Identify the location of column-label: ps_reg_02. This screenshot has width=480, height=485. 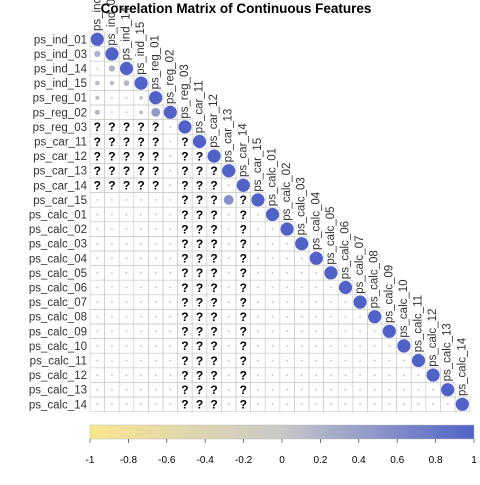
(170, 77).